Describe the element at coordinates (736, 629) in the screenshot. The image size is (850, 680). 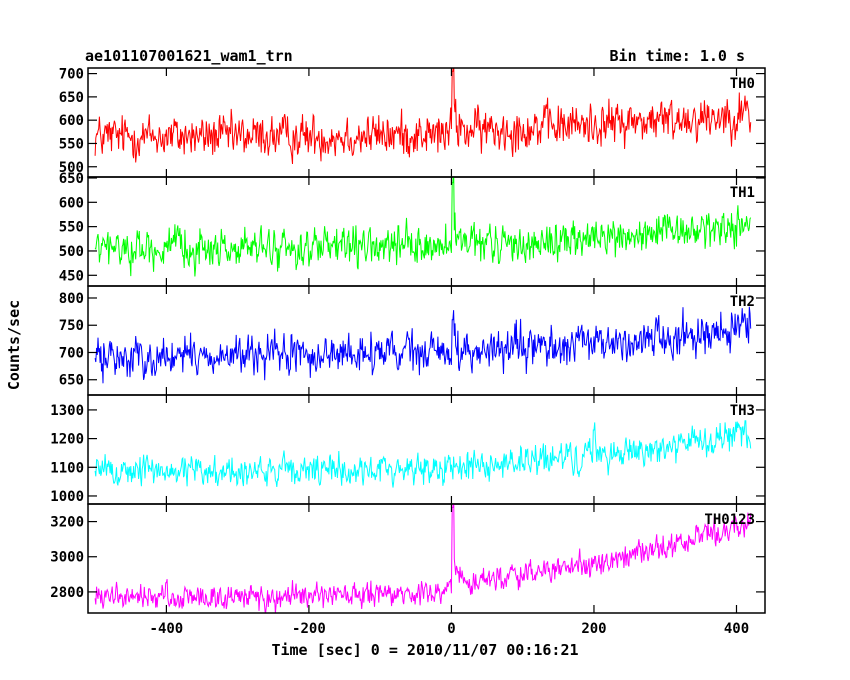
I see `x-tick-label: 400` at that location.